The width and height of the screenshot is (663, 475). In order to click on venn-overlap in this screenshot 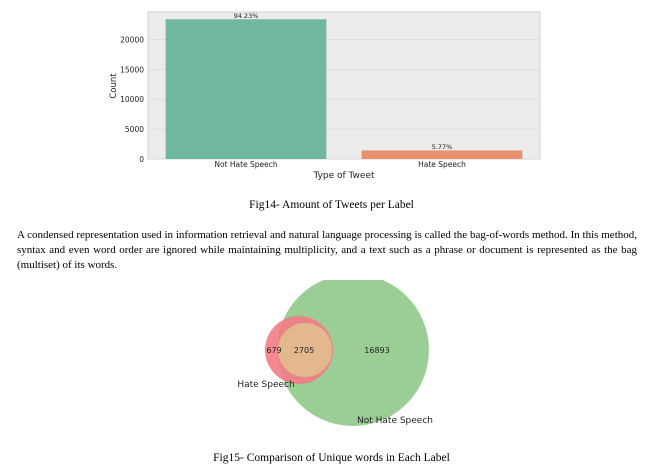, I will do `click(305, 350)`.